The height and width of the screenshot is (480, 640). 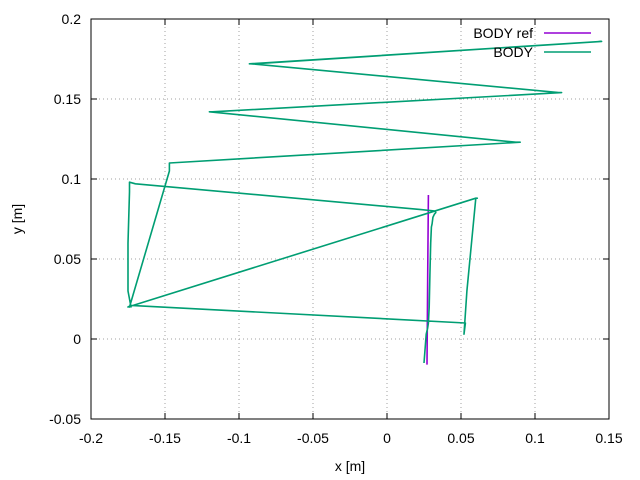 I want to click on y-tick-label: 0.2, so click(x=72, y=19).